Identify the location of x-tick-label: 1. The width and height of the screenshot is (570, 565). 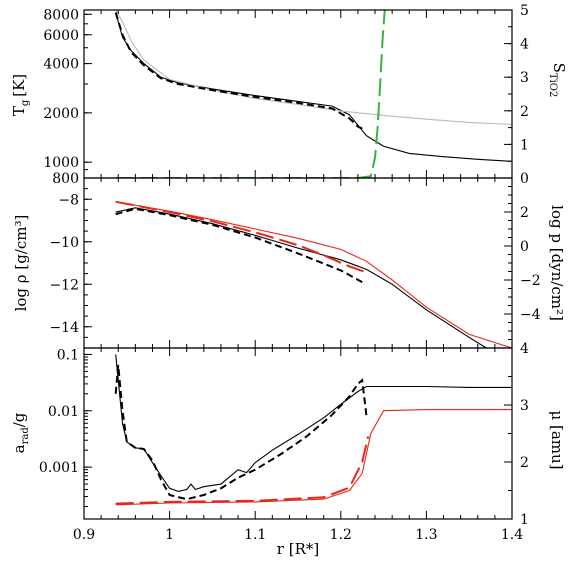
(169, 535).